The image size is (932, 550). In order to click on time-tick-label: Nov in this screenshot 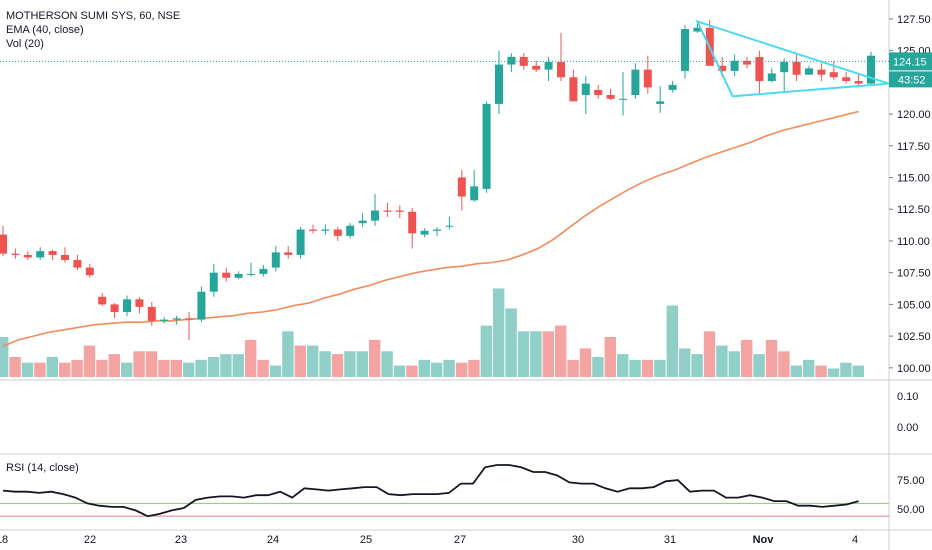, I will do `click(764, 540)`.